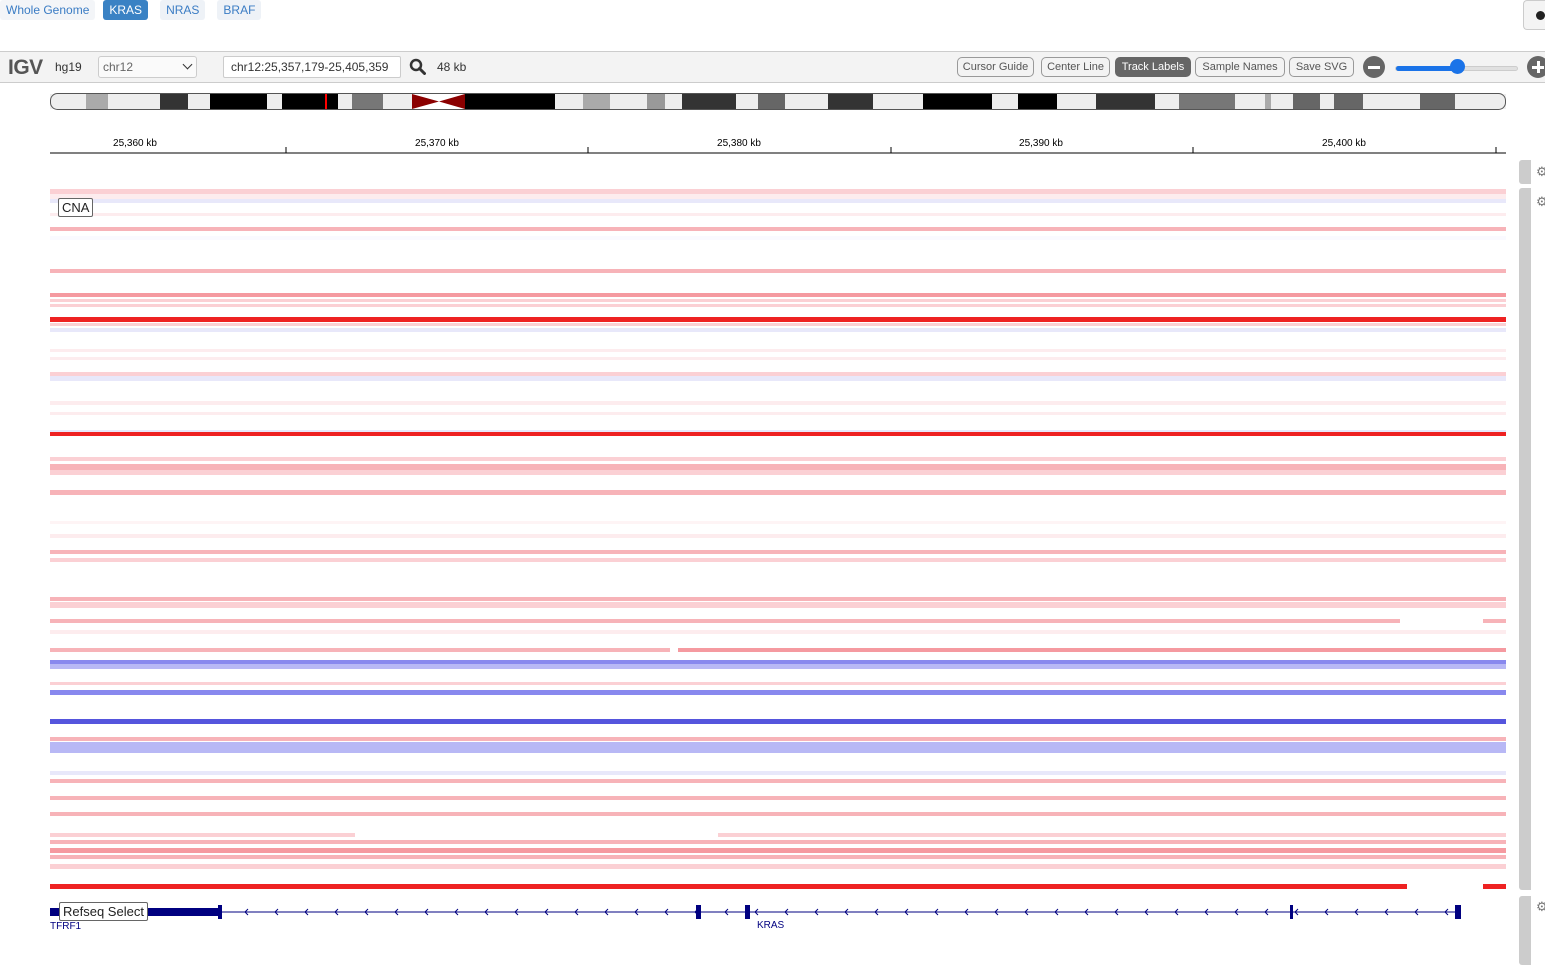  Describe the element at coordinates (417, 66) in the screenshot. I see `search-icon` at that location.